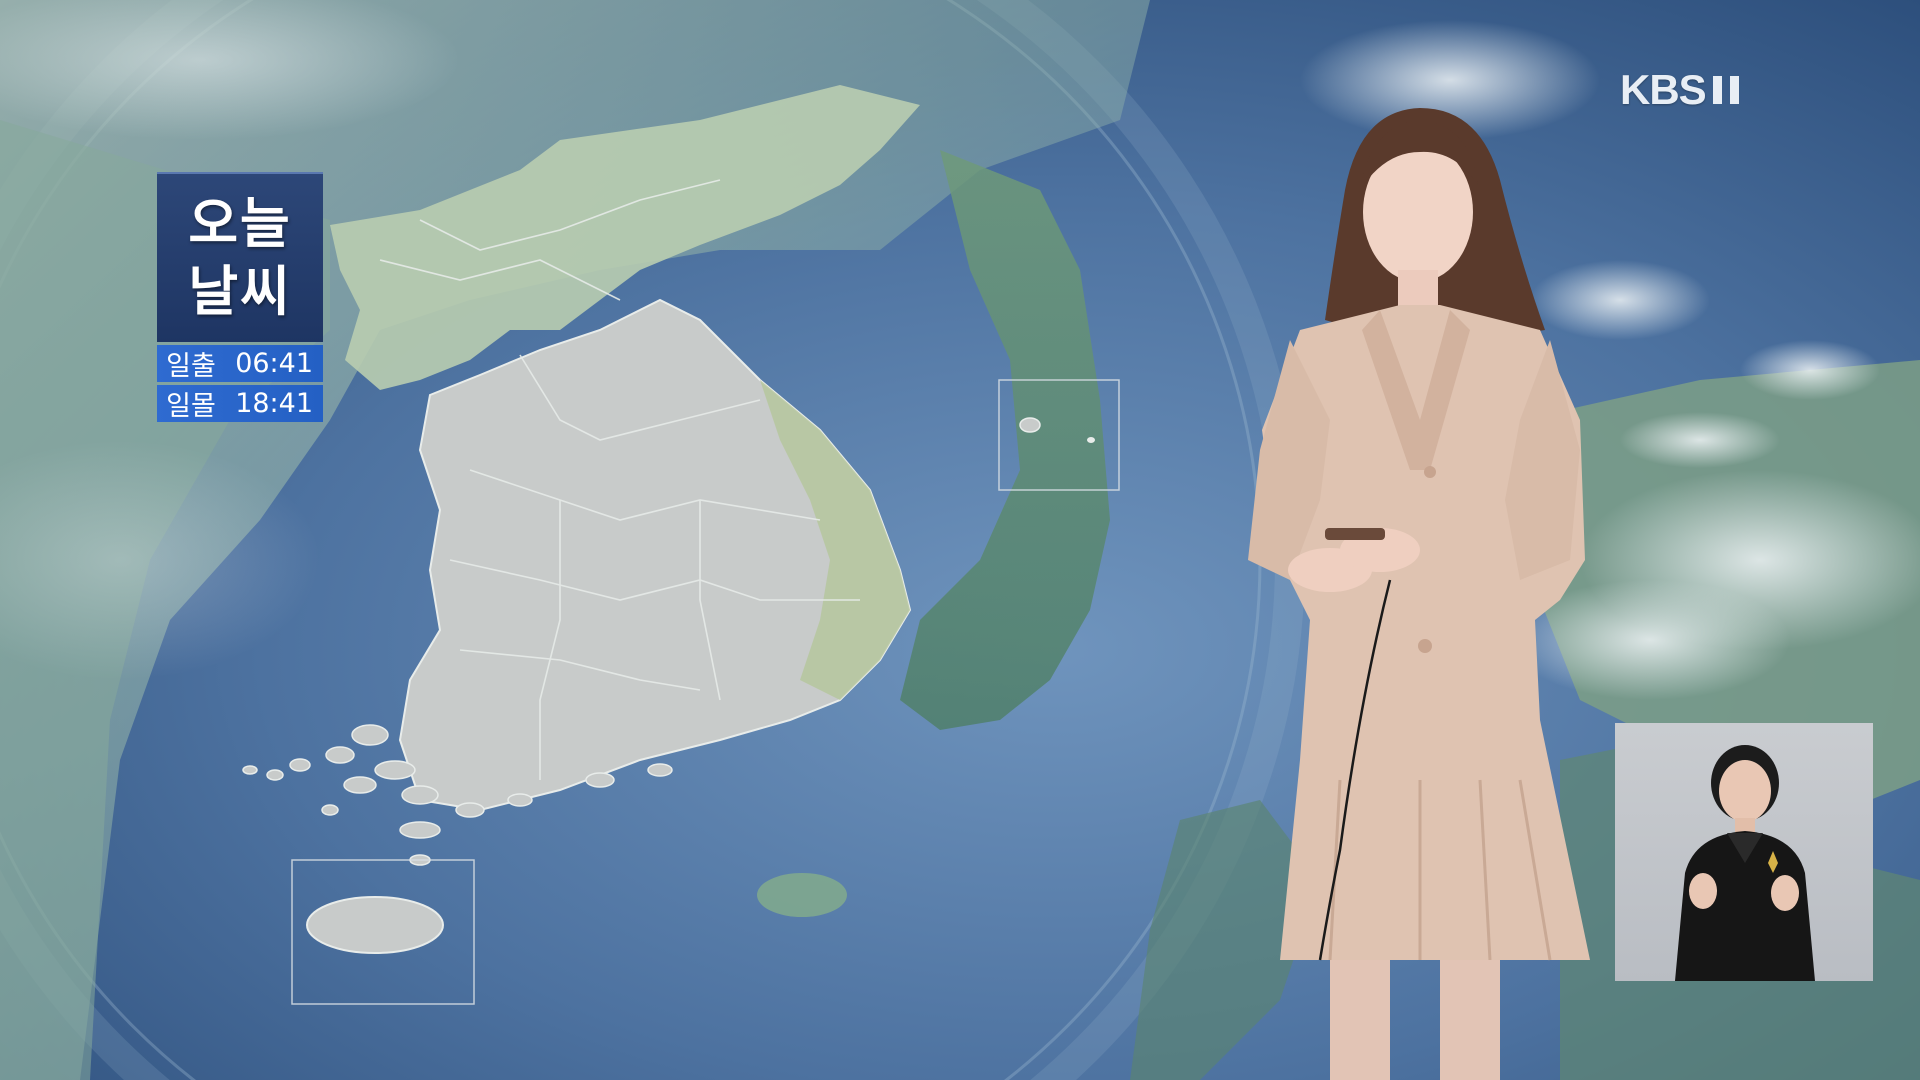 The image size is (1920, 1080). Describe the element at coordinates (274, 363) in the screenshot. I see `sunrise-time: 06:41` at that location.